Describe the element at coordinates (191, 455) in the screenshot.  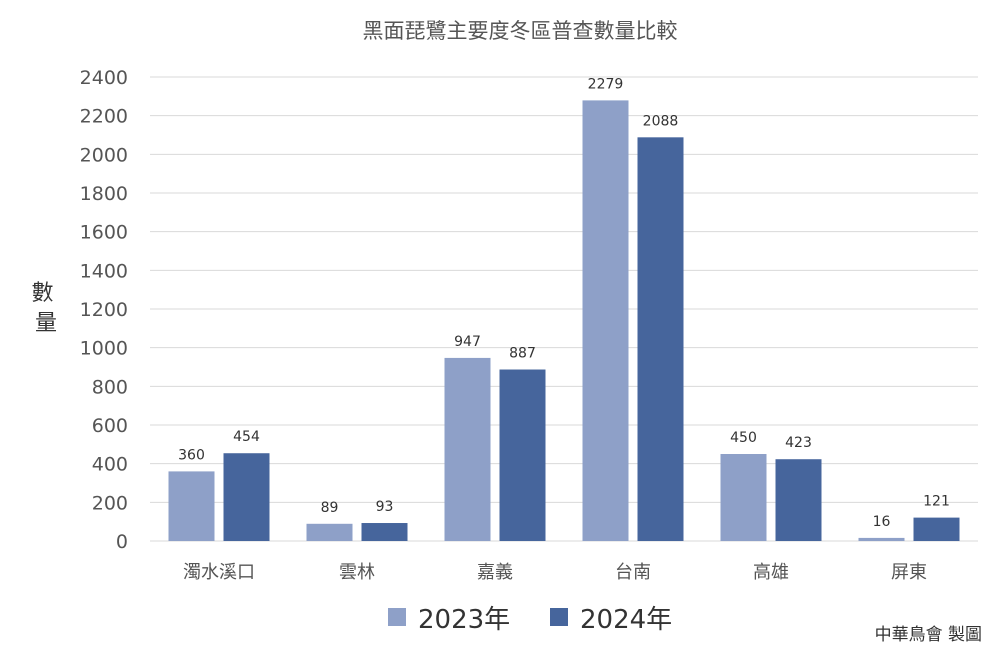
I see `data-label: 360` at that location.